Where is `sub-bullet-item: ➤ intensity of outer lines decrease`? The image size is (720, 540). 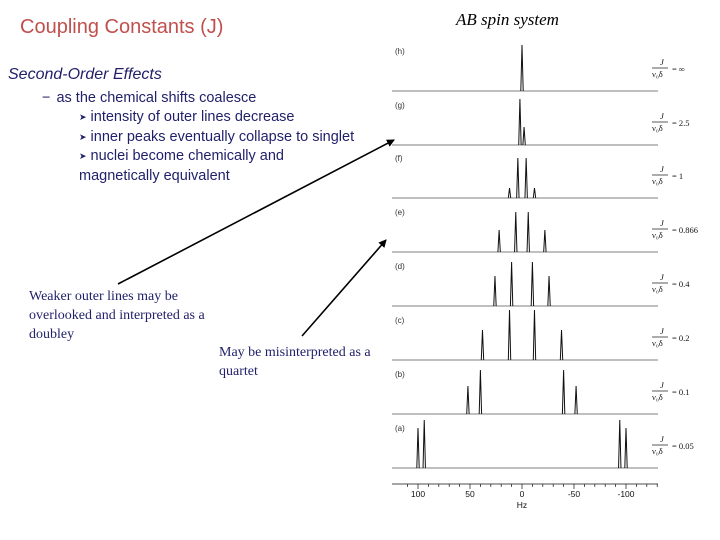 sub-bullet-item: ➤ intensity of outer lines decrease is located at coordinates (219, 118).